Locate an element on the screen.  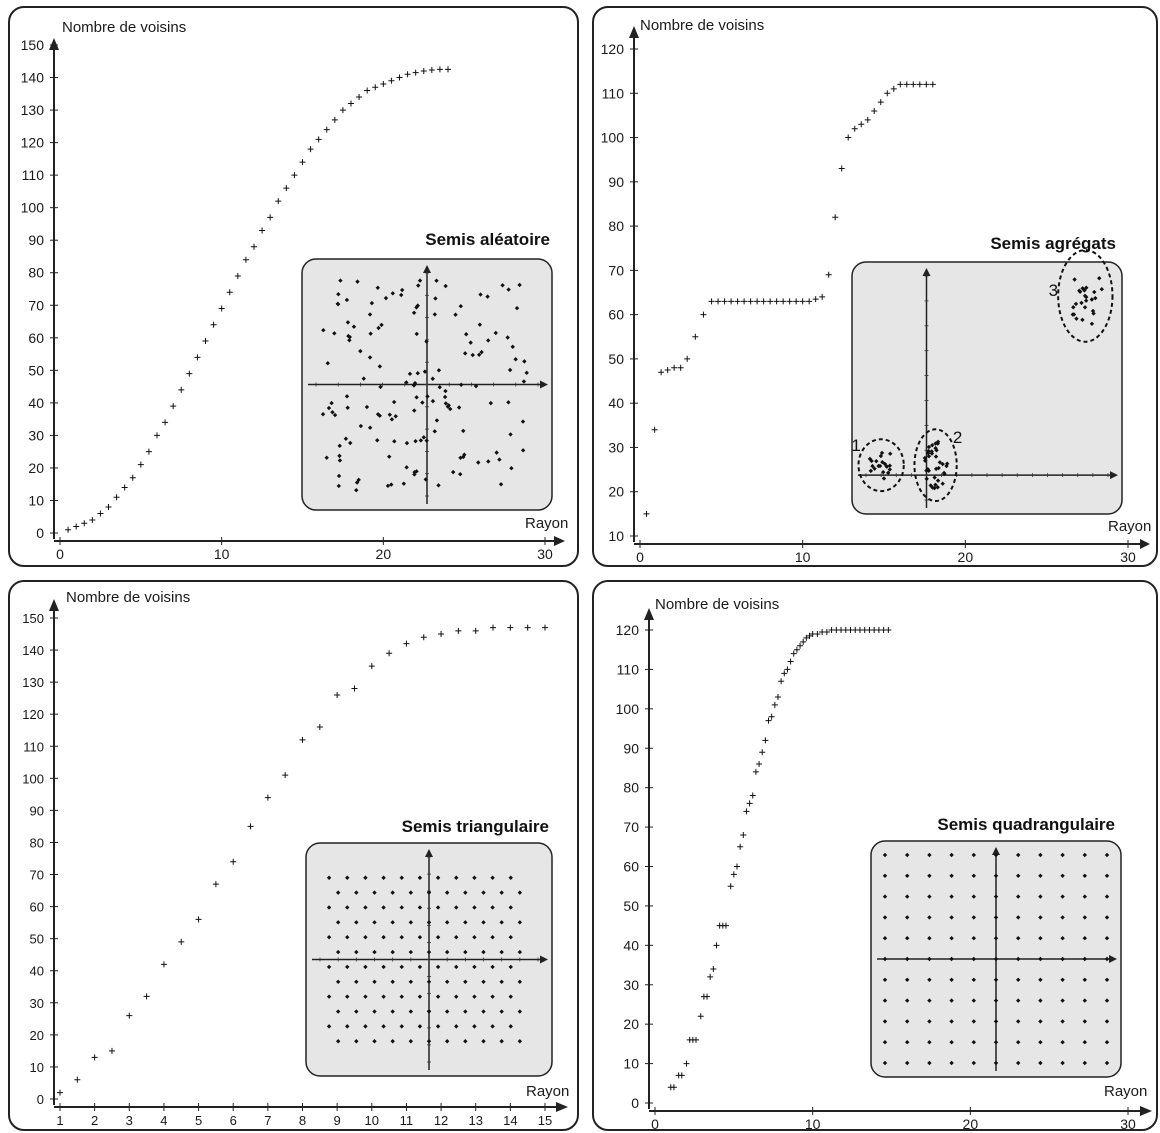
x-tick-label: 8 is located at coordinates (302, 1120).